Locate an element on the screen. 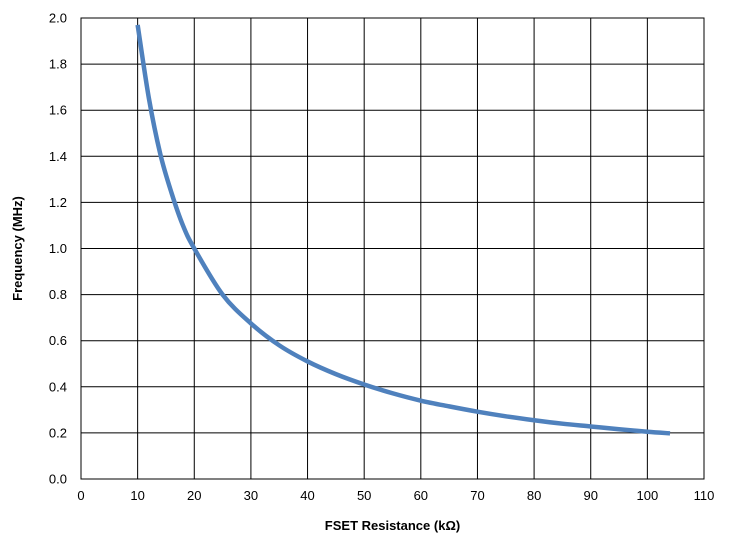  x-axis-tick-labels: 0 10 20 30 40 50 60 70 80 90 100 110 is located at coordinates (395, 495).